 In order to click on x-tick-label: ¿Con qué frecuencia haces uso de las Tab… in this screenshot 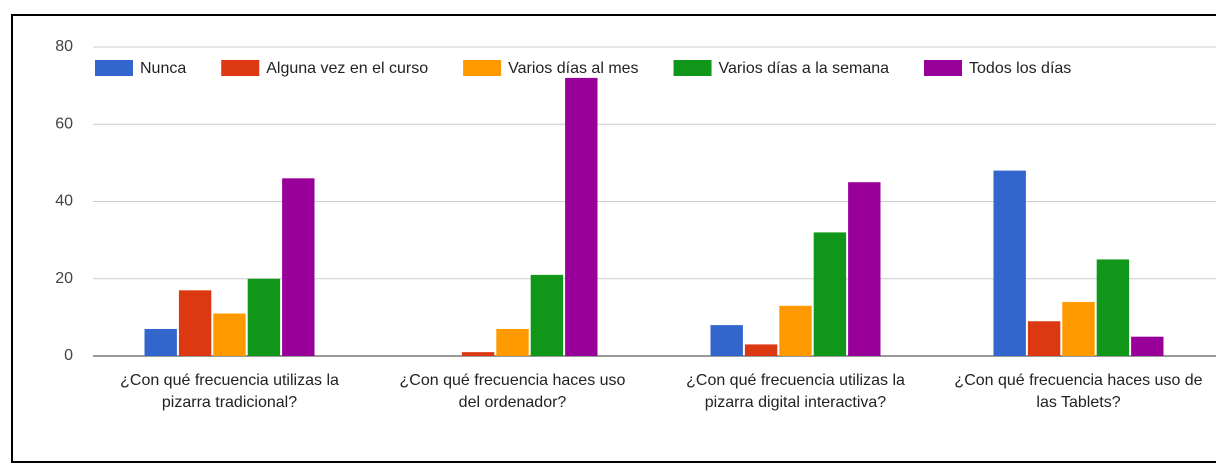, I will do `click(1078, 391)`.